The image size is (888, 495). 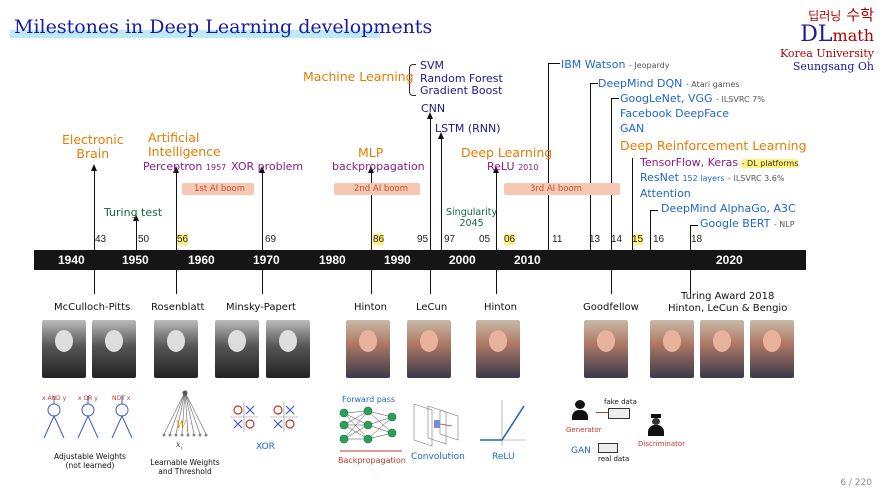 What do you see at coordinates (438, 457) in the screenshot?
I see `caption-convolution: Convolution` at bounding box center [438, 457].